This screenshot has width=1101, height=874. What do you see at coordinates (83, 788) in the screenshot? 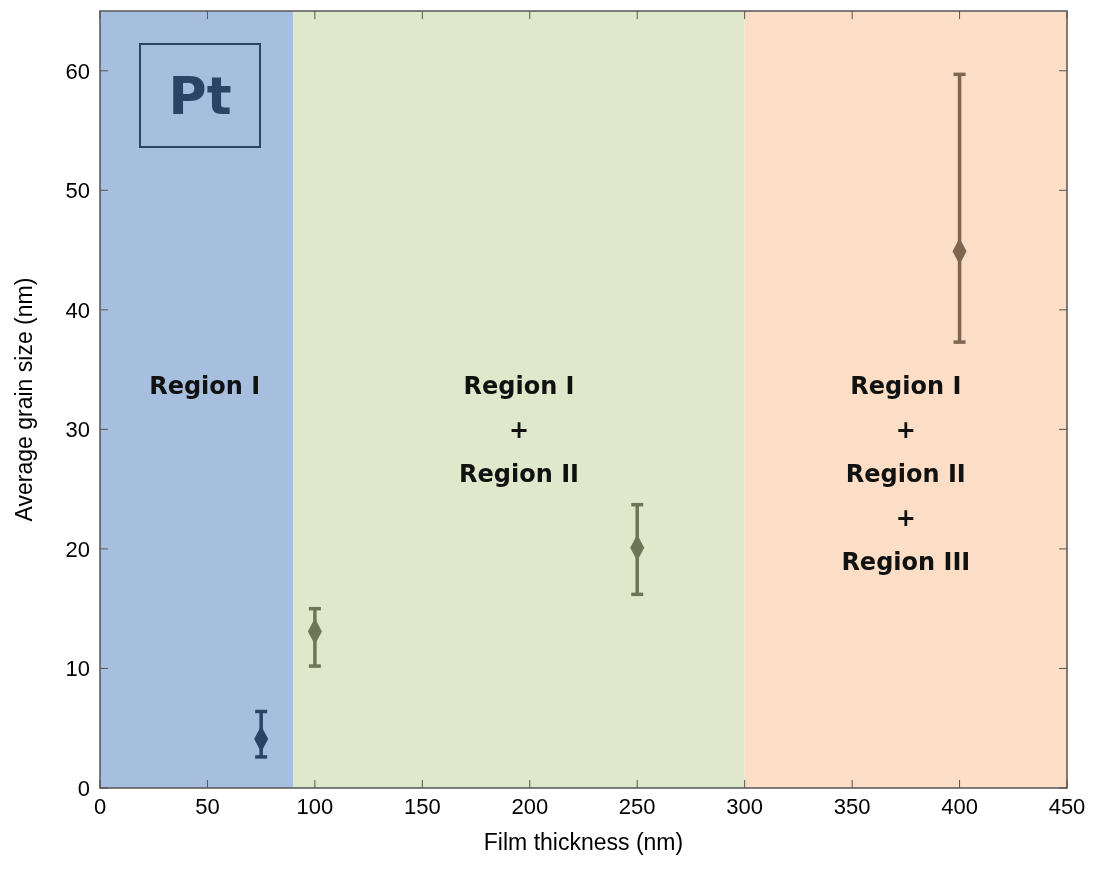
I see `y-tick-label: 0` at bounding box center [83, 788].